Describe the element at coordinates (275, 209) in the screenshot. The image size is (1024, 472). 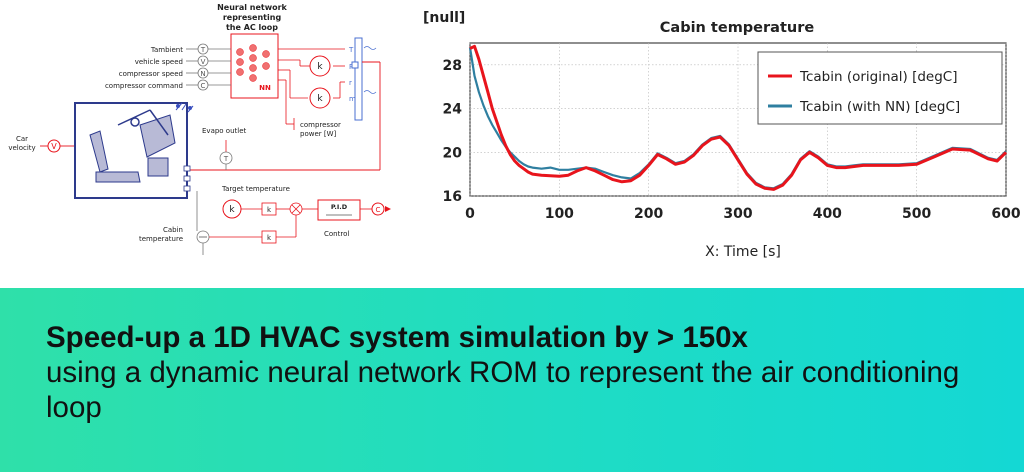
I see `gain-block-3: k` at that location.